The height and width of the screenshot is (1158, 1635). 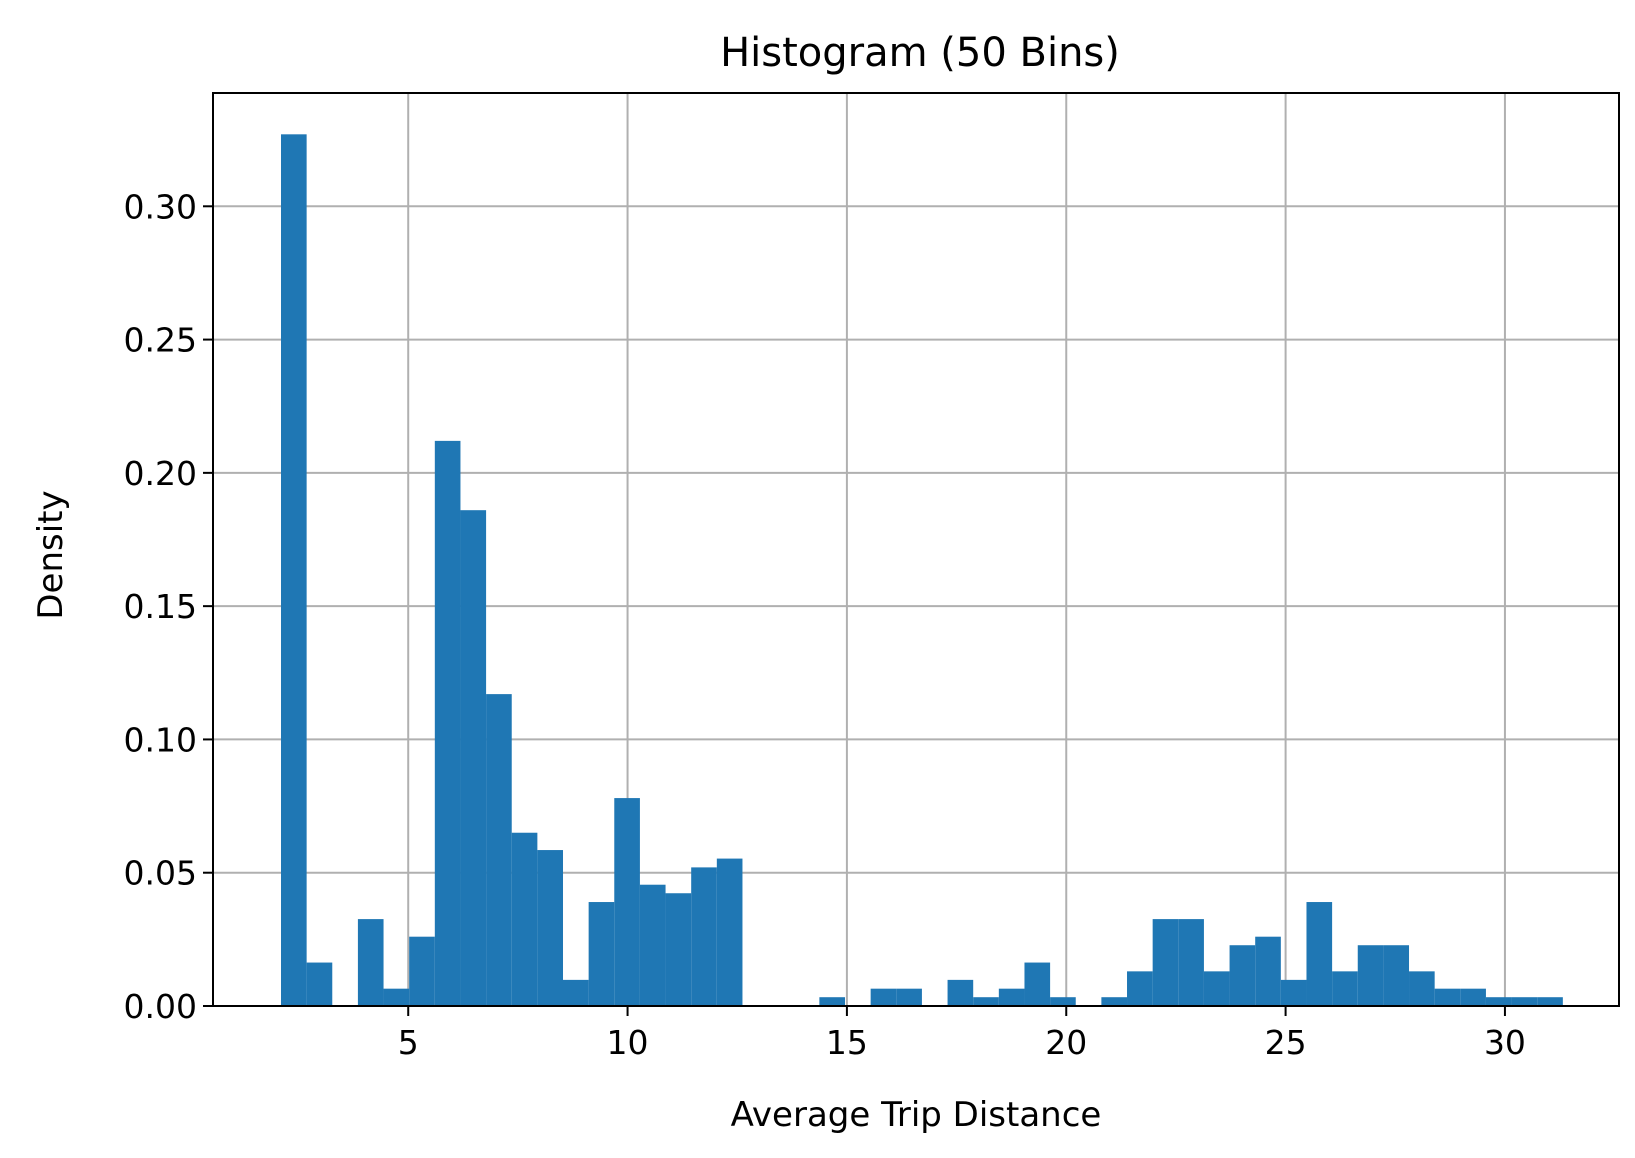 I want to click on chart-title: Histogram (50 Bins), so click(x=920, y=53).